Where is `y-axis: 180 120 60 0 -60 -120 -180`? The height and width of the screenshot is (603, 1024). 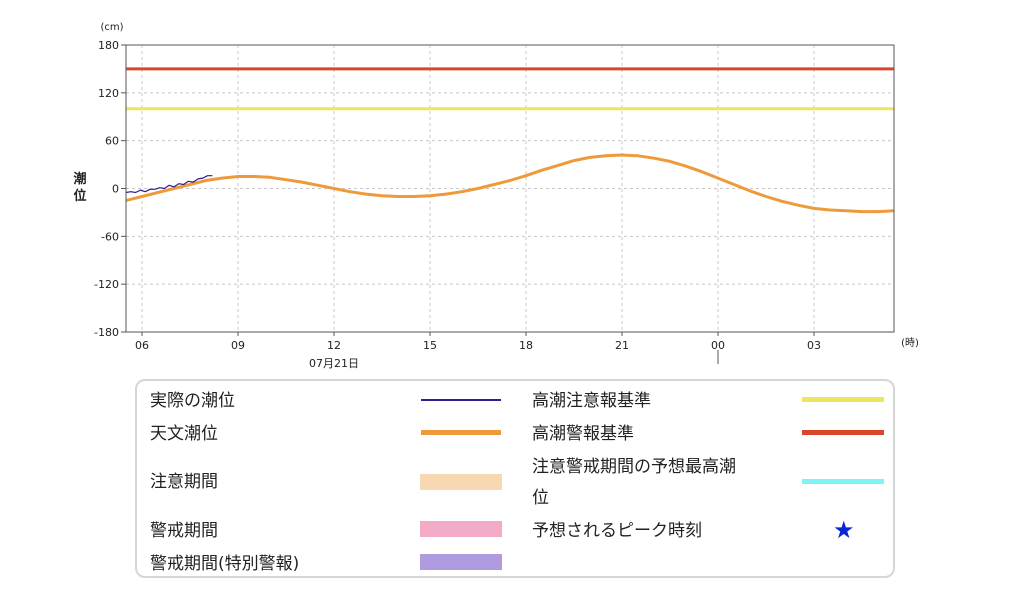 y-axis: 180 120 60 0 -60 -120 -180 is located at coordinates (110, 189).